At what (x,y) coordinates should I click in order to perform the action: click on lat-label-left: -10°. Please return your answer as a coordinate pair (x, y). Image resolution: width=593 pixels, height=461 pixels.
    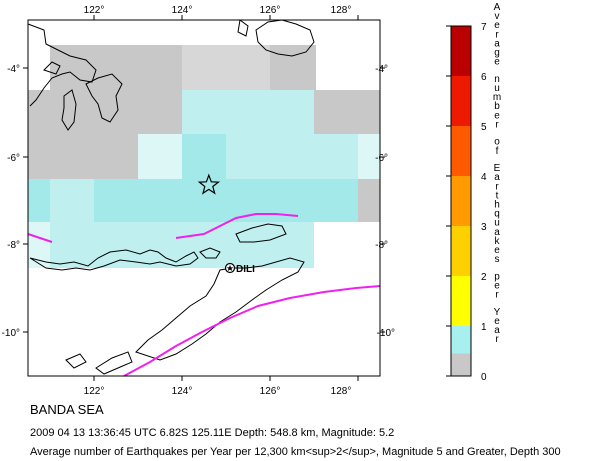
    Looking at the image, I should click on (11, 333).